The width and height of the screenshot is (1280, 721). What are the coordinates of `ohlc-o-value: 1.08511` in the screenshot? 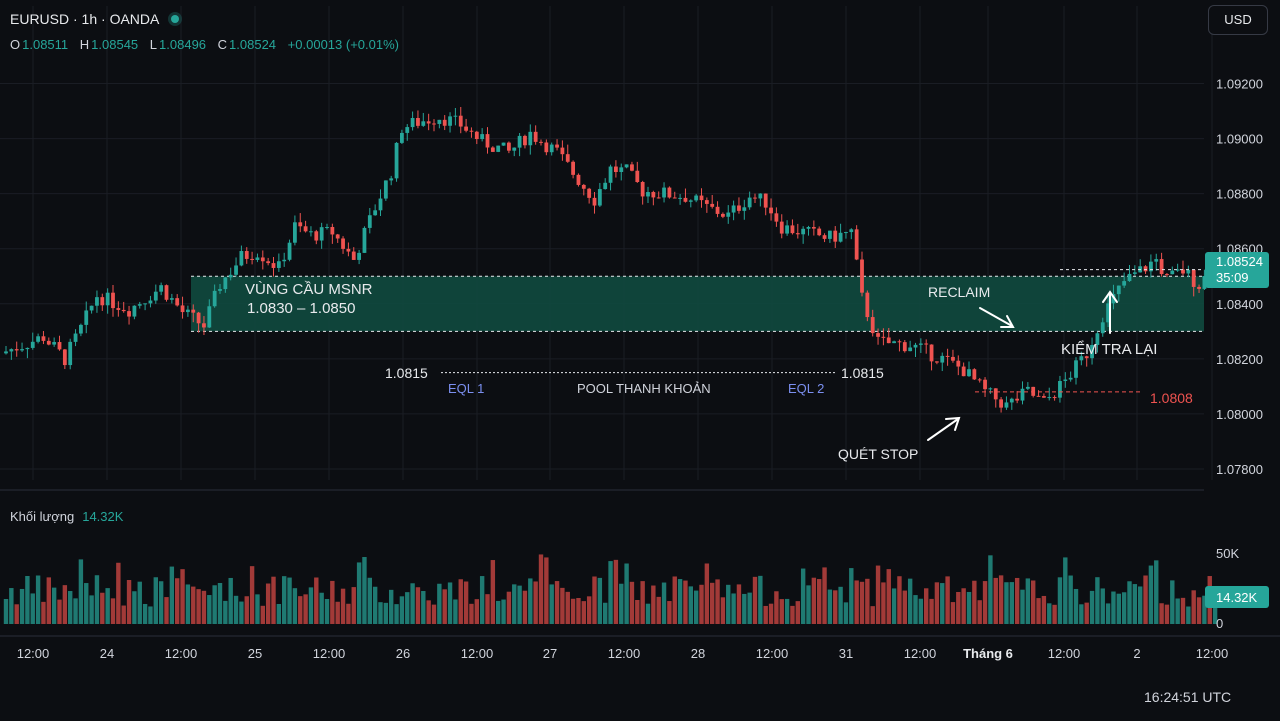 It's located at (45, 44).